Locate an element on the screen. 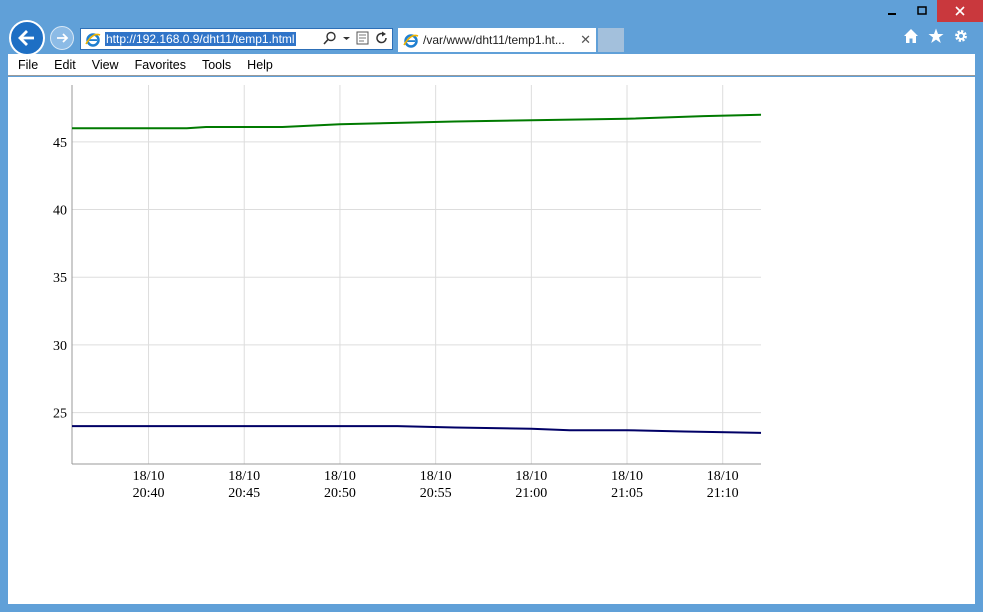 The height and width of the screenshot is (612, 983). x-tick-time-label: 20:40 is located at coordinates (149, 493).